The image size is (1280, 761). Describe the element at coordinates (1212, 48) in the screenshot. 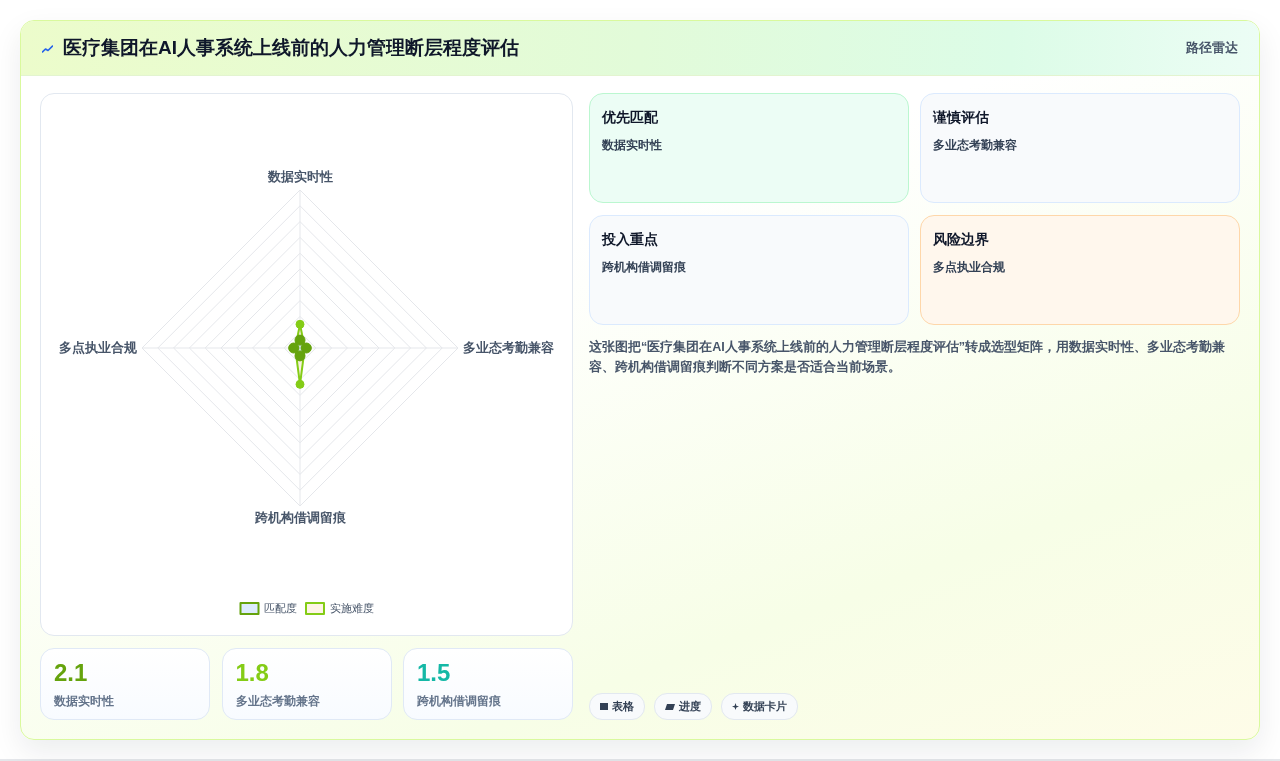

I see `text: 路径雷达` at that location.